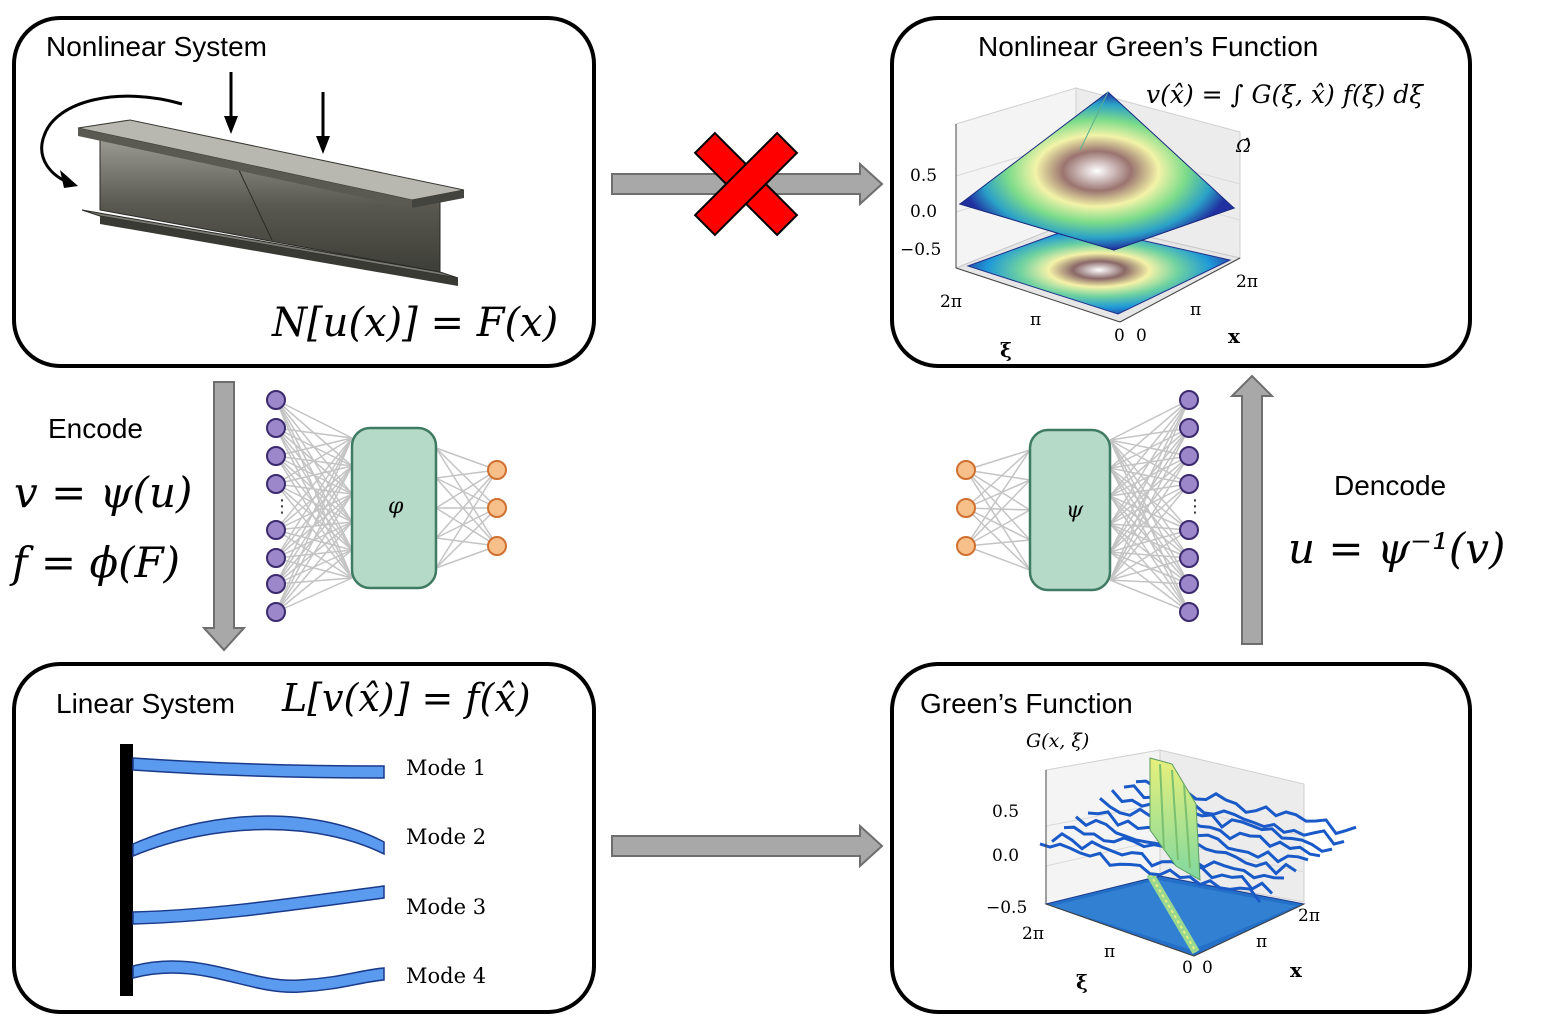  I want to click on nonlinear-greens-plot, so click(1098, 205).